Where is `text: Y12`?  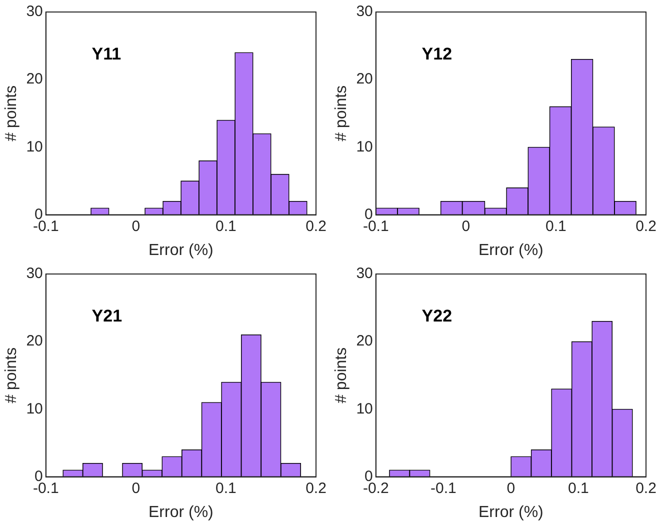 text: Y12 is located at coordinates (437, 54).